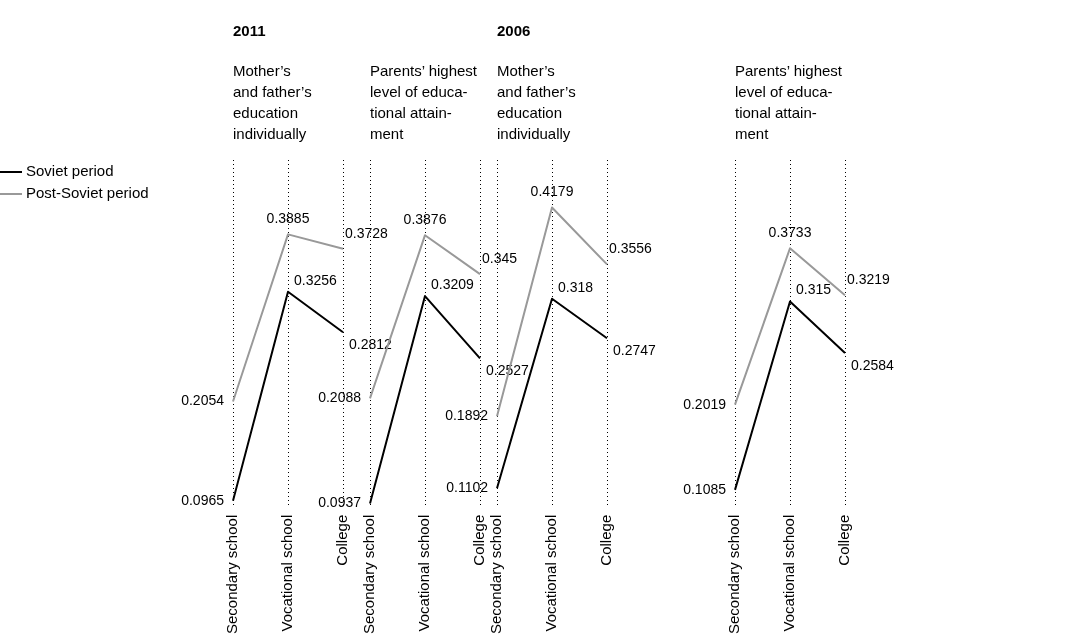 The width and height of the screenshot is (1065, 642). Describe the element at coordinates (552, 191) in the screenshot. I see `data-label: 0.4179` at that location.